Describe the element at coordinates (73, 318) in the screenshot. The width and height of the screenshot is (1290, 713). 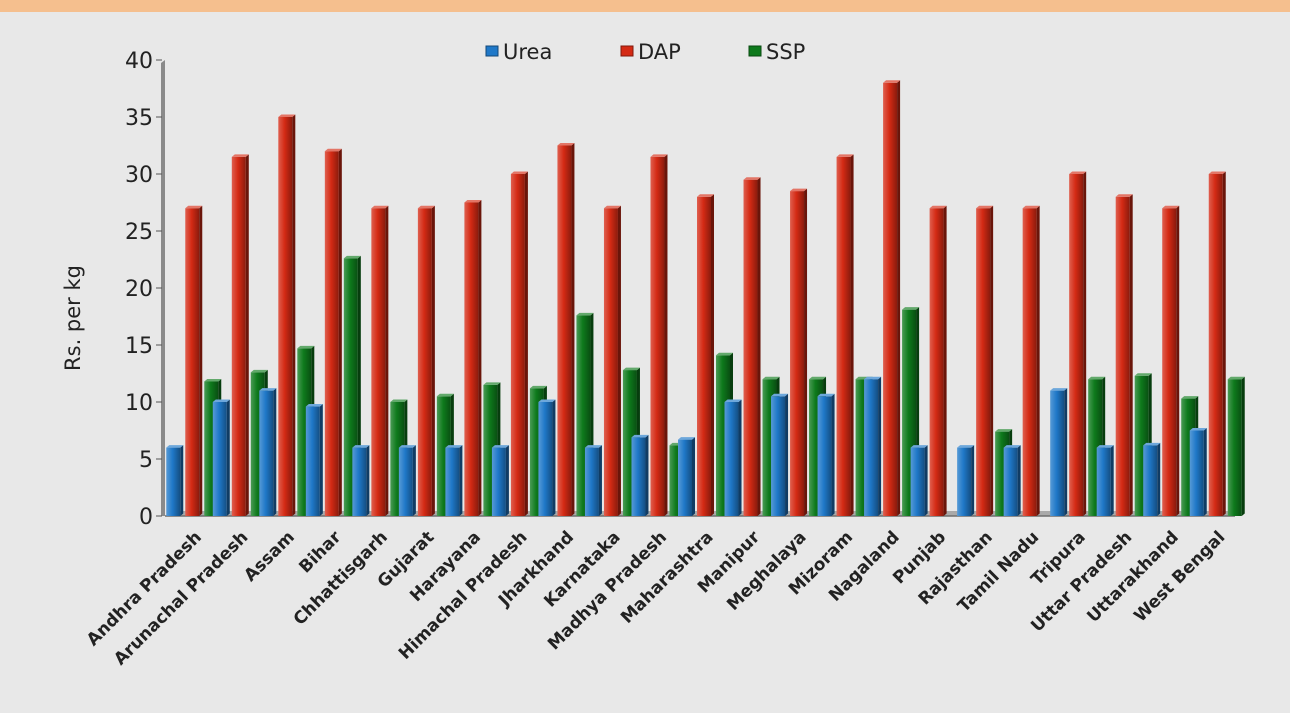
I see `y-axis-label: Rs. per kg` at that location.